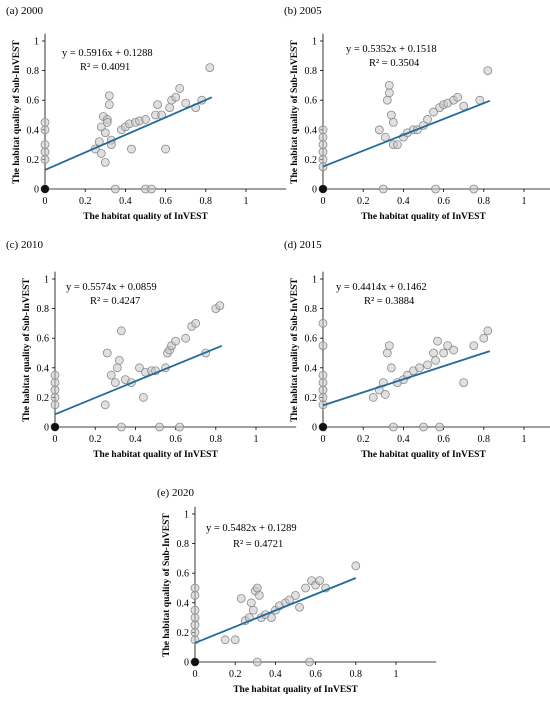  What do you see at coordinates (423, 455) in the screenshot?
I see `x-axis-title: The habitat quality of InVEST` at bounding box center [423, 455].